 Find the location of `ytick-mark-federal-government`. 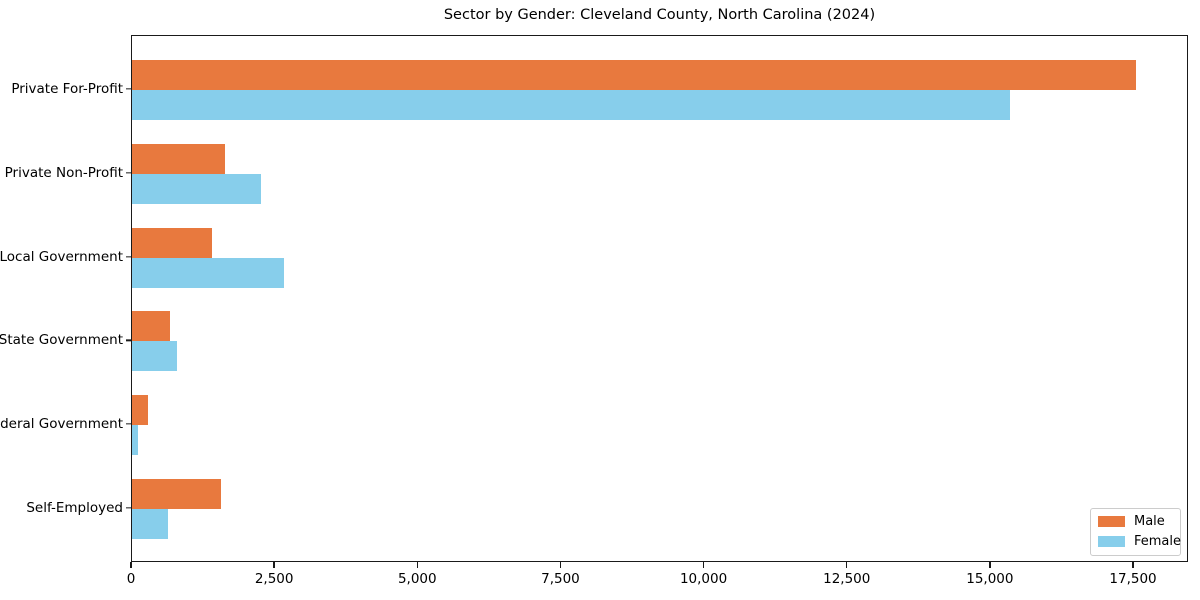

ytick-mark-federal-government is located at coordinates (128, 424).